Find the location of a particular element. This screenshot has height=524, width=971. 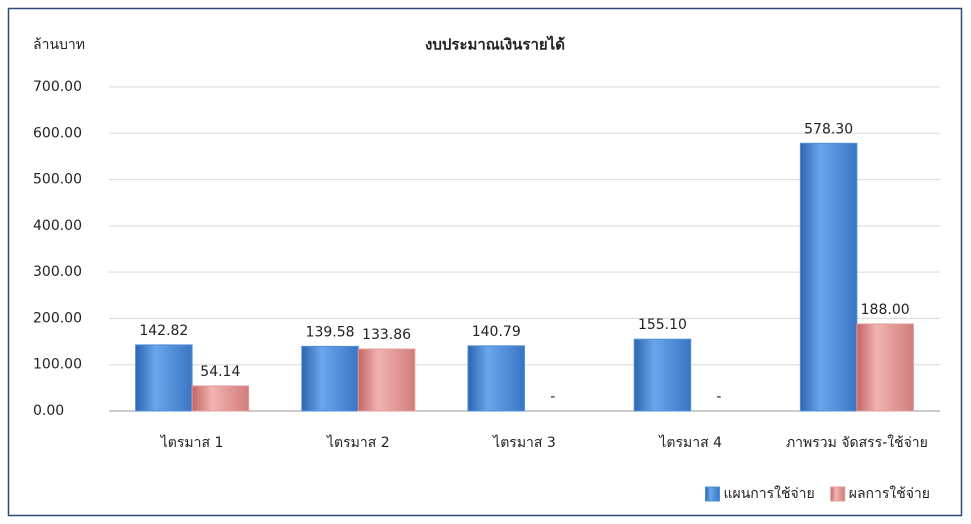

x-tick-label: ไตรมาส 1 is located at coordinates (192, 442).